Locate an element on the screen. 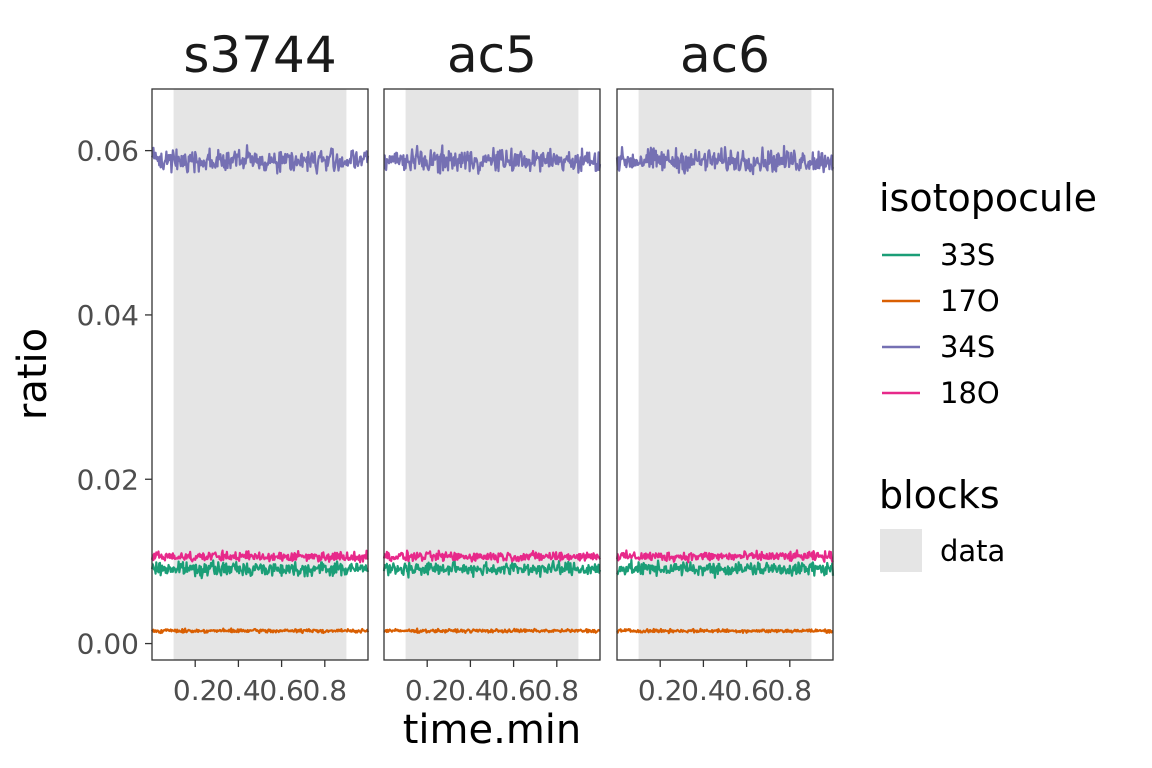 The image size is (1152, 768). legend-item-17O: 17O is located at coordinates (941, 301).